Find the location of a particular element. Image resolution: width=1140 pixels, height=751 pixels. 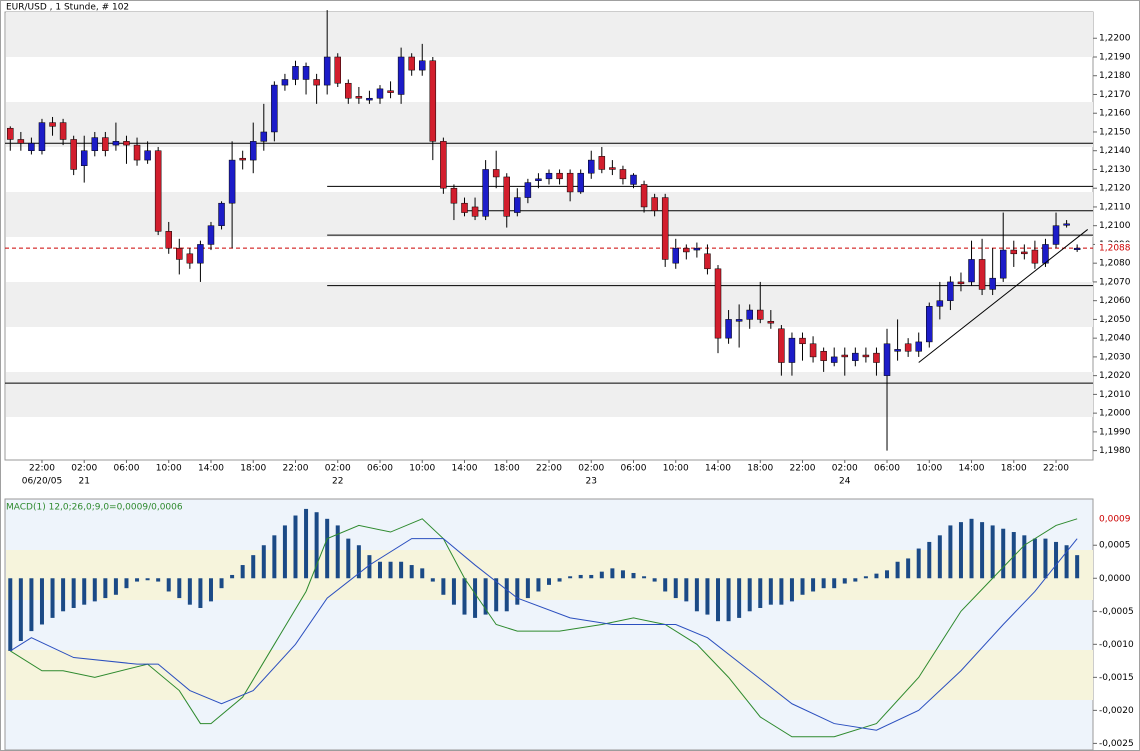

y-tick-label: 1,2190 is located at coordinates (1115, 57).